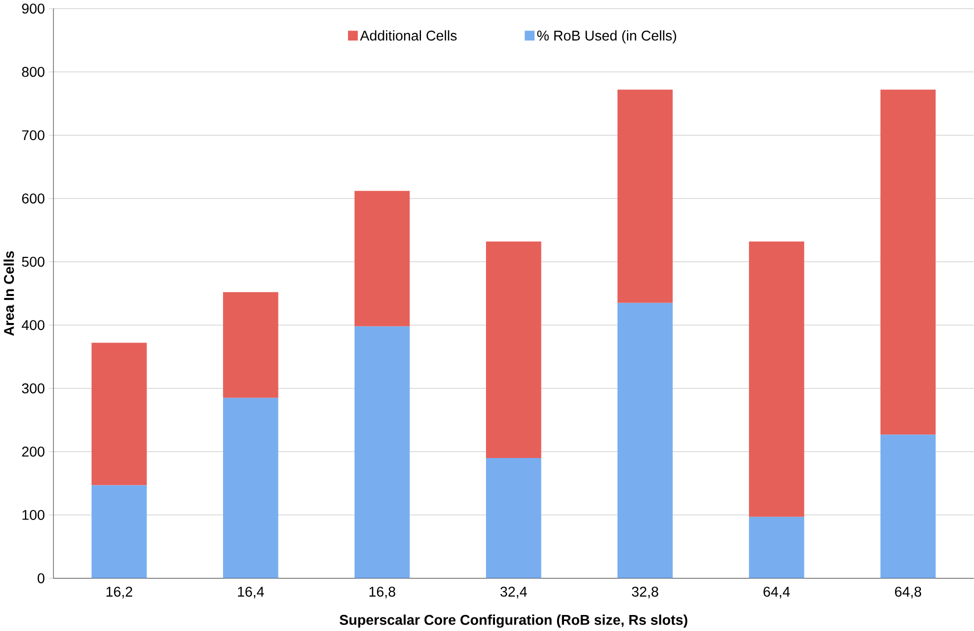 The height and width of the screenshot is (631, 974). What do you see at coordinates (33, 198) in the screenshot?
I see `y-tick-label: 600` at bounding box center [33, 198].